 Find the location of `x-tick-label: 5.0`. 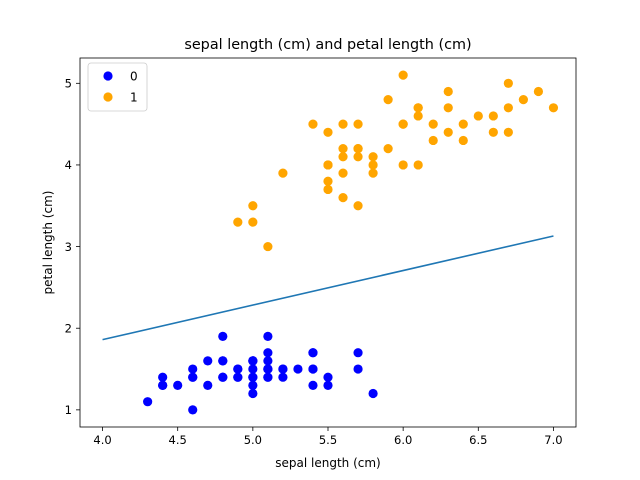

x-tick-label: 5.0 is located at coordinates (253, 440).